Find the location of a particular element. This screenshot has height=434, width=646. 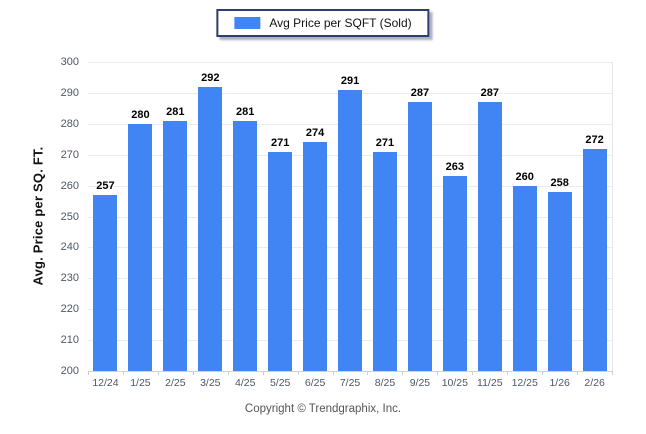

bar-value-label: 258 is located at coordinates (559, 182).